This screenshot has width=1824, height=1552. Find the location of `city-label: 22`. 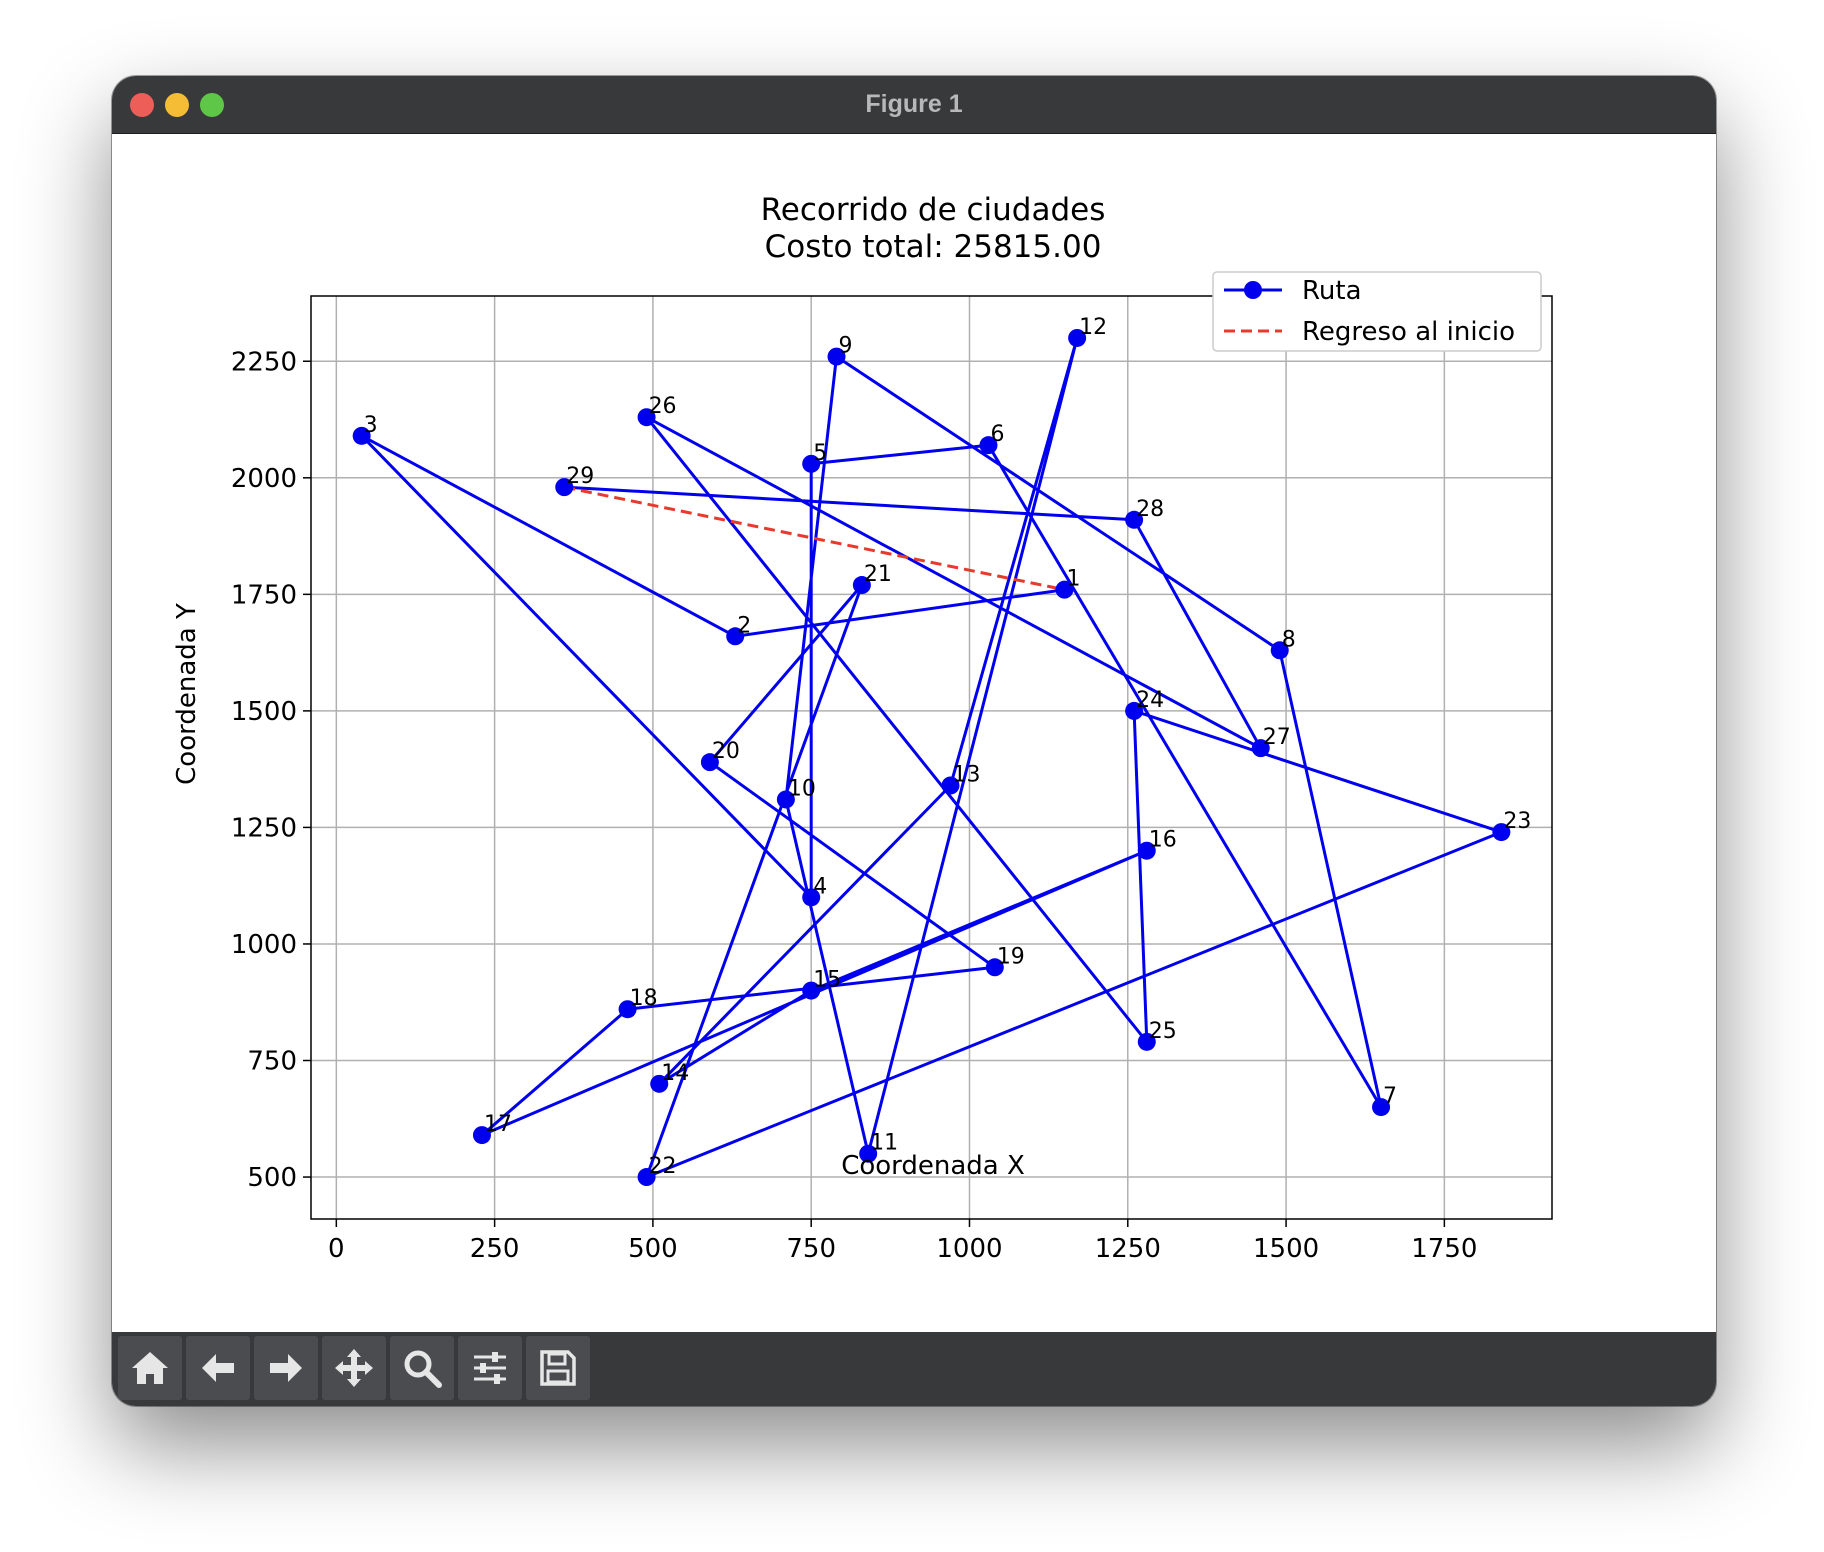

city-label: 22 is located at coordinates (663, 1166).